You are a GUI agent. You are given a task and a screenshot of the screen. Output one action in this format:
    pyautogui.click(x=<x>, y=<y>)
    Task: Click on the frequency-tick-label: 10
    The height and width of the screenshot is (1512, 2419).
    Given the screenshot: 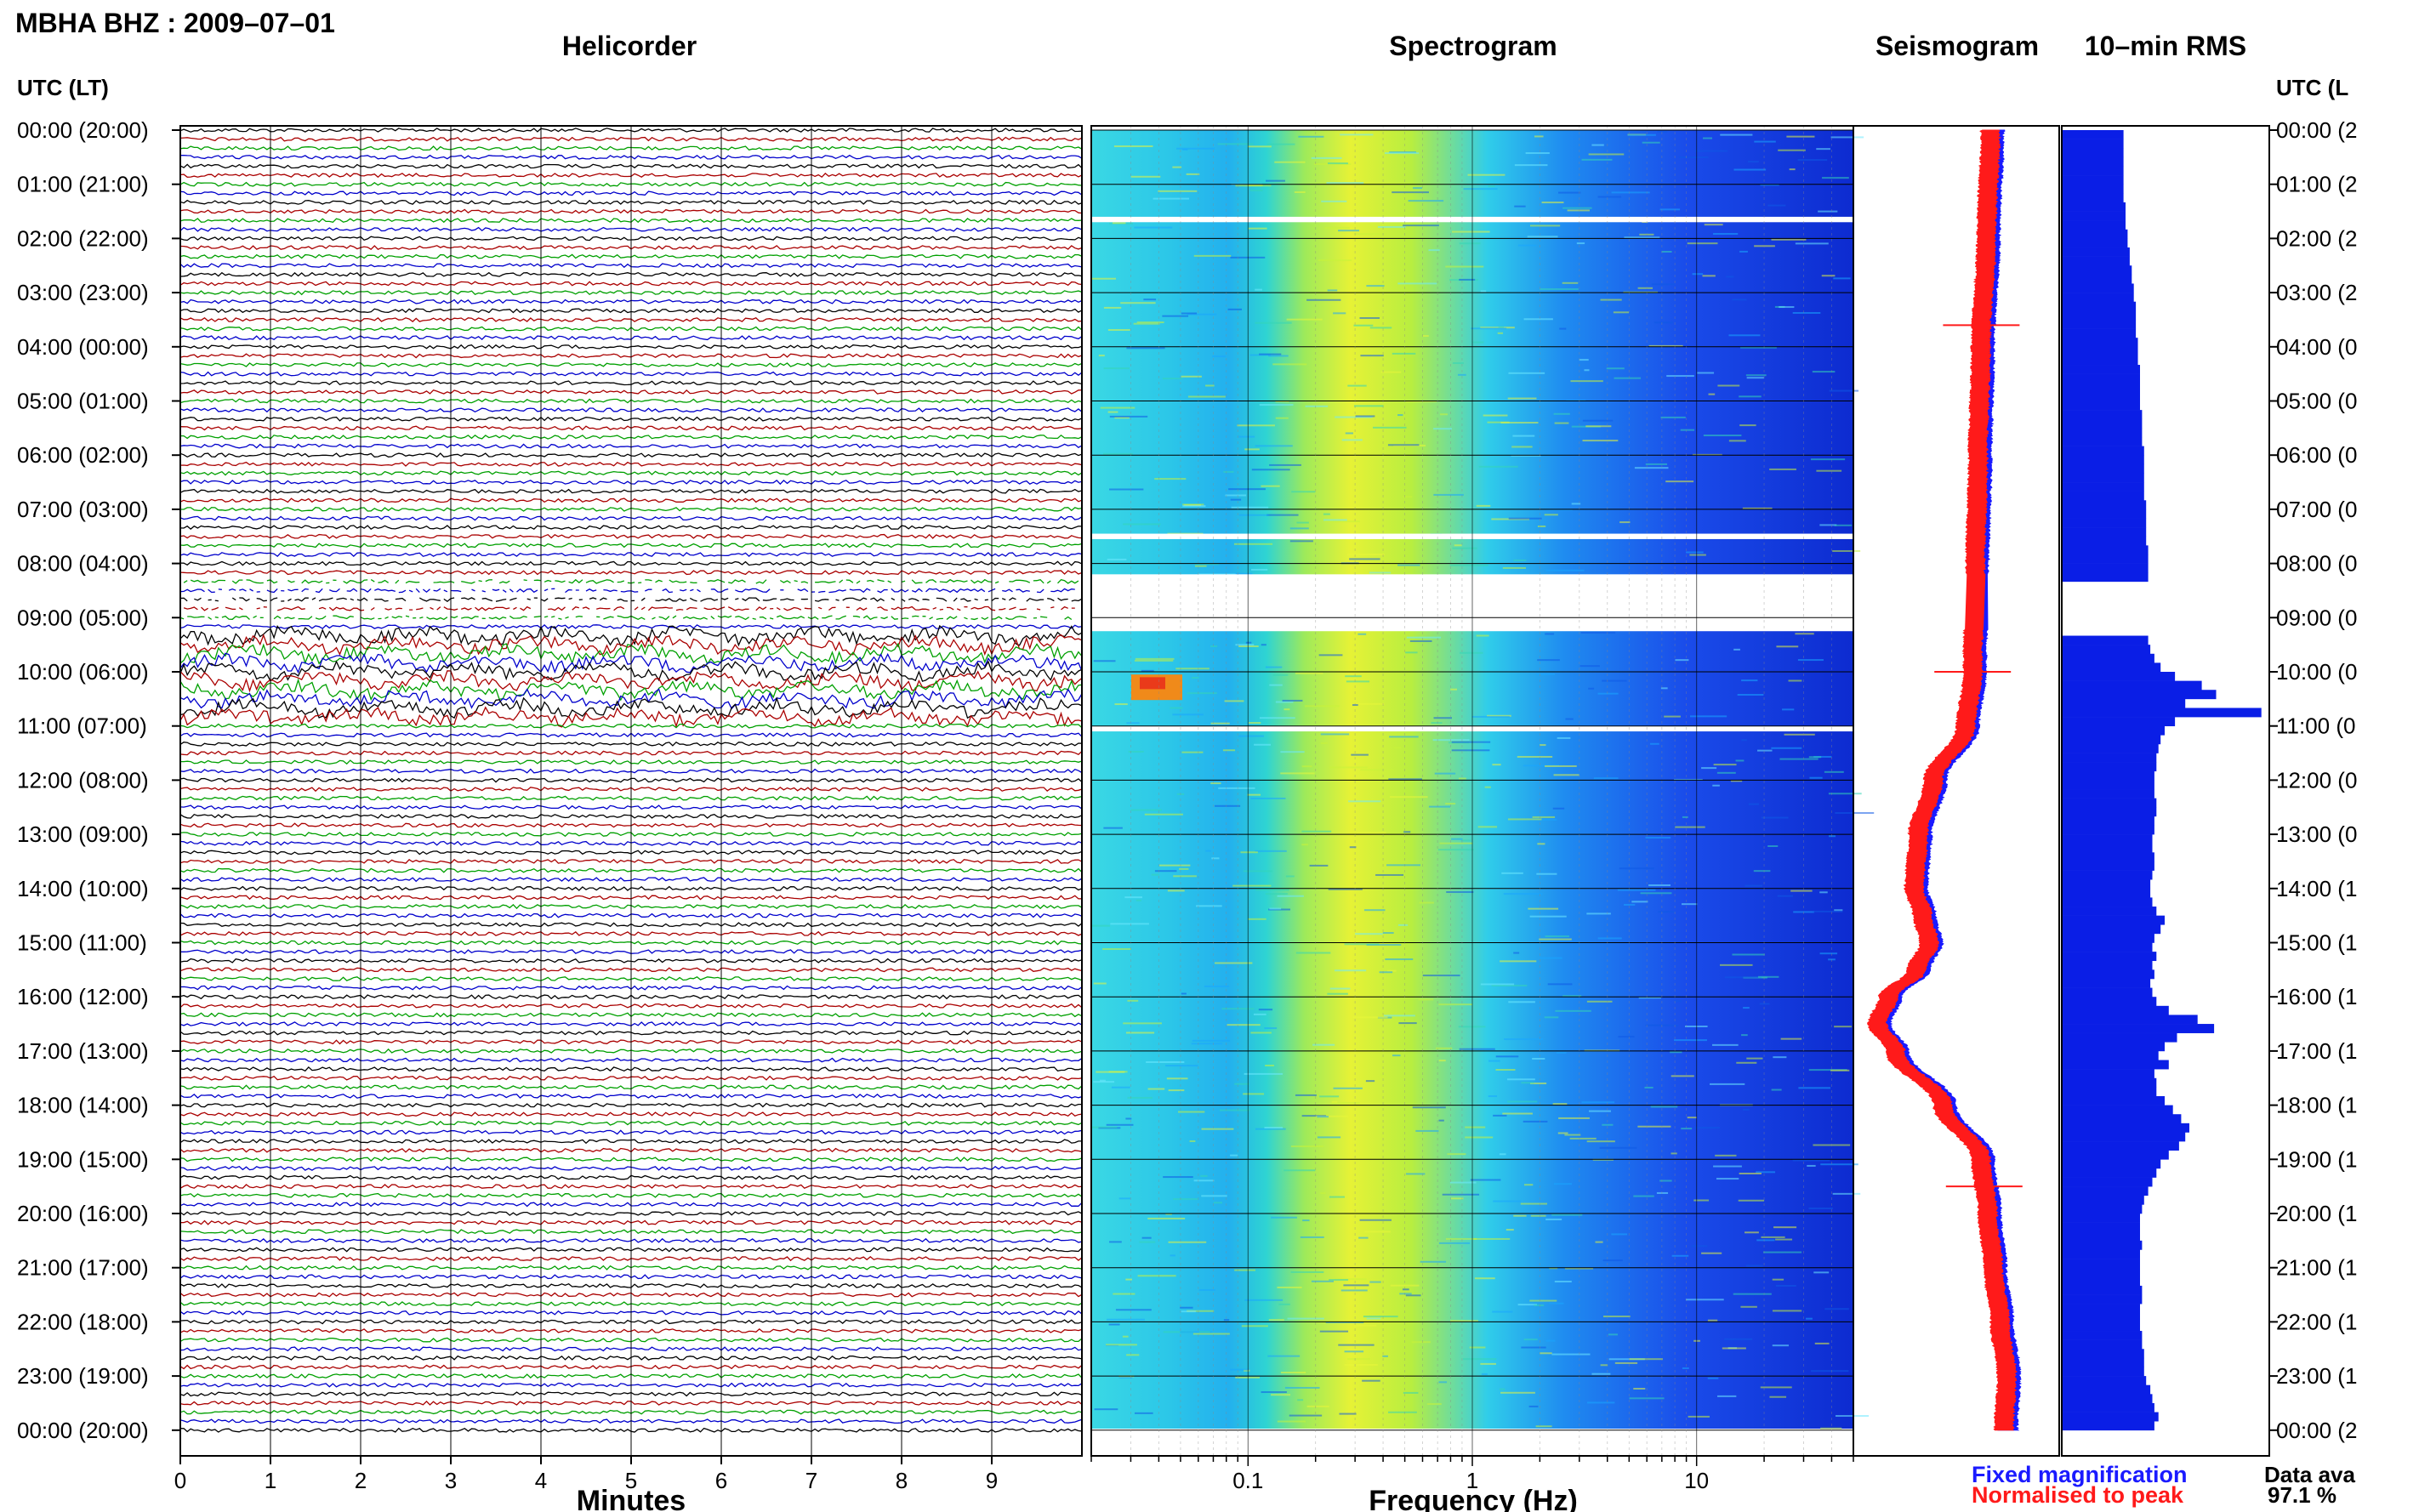 What is the action you would take?
    pyautogui.click(x=1696, y=1480)
    